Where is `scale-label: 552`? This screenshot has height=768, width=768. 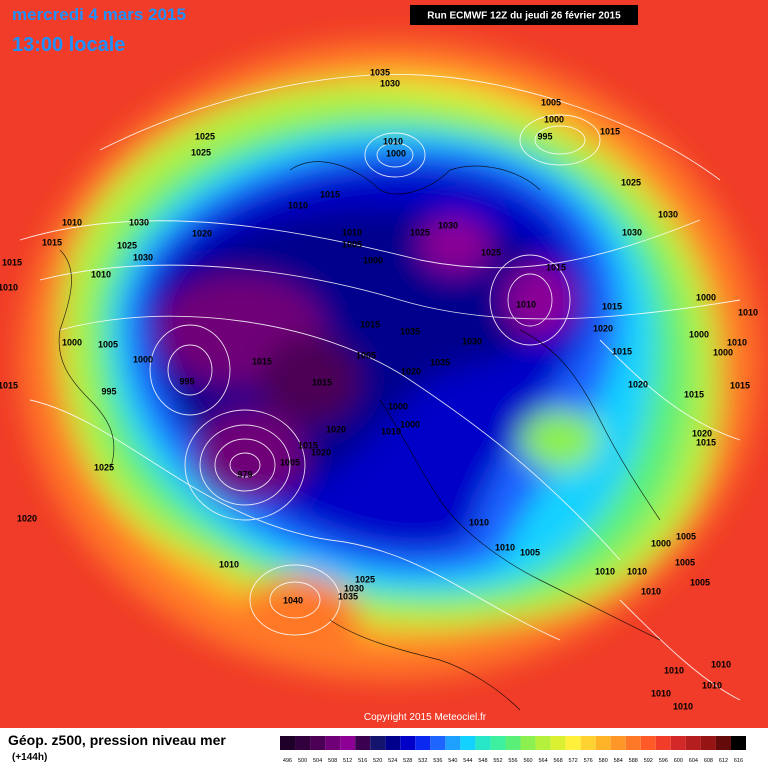
scale-label: 552 is located at coordinates (497, 761).